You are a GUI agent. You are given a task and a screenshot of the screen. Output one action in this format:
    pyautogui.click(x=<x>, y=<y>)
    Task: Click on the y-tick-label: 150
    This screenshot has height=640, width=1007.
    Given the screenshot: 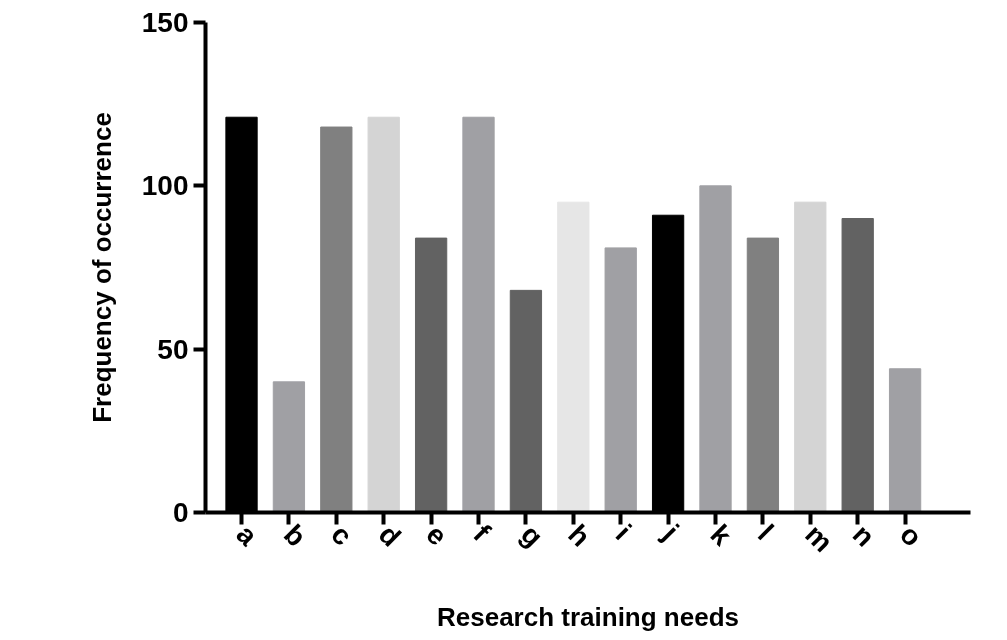 What is the action you would take?
    pyautogui.click(x=165, y=22)
    